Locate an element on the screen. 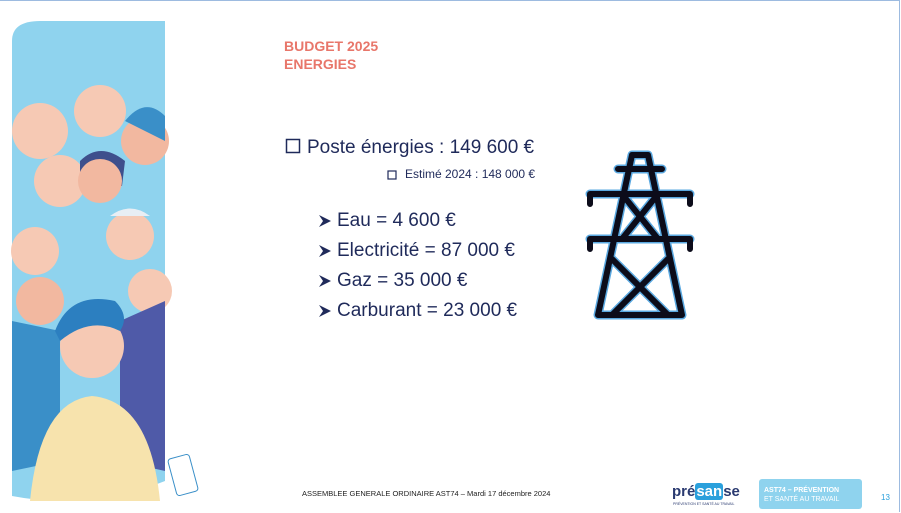 This screenshot has width=901, height=513. logo-ast74: AST74 – PRÉVENTION ET SANTÉ AU TRAVAIL is located at coordinates (810, 494).